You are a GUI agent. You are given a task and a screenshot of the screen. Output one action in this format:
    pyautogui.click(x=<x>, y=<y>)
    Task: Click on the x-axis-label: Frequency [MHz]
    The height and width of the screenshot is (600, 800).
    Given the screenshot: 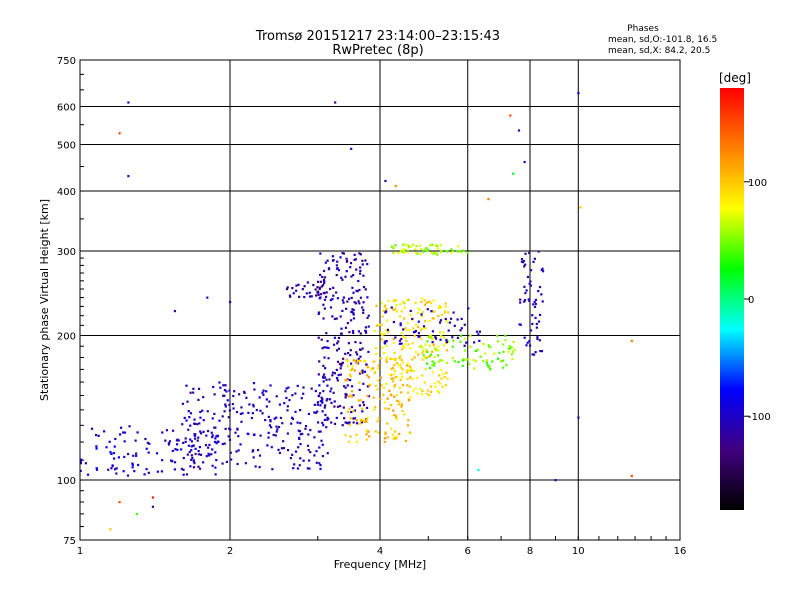 What is the action you would take?
    pyautogui.click(x=380, y=564)
    